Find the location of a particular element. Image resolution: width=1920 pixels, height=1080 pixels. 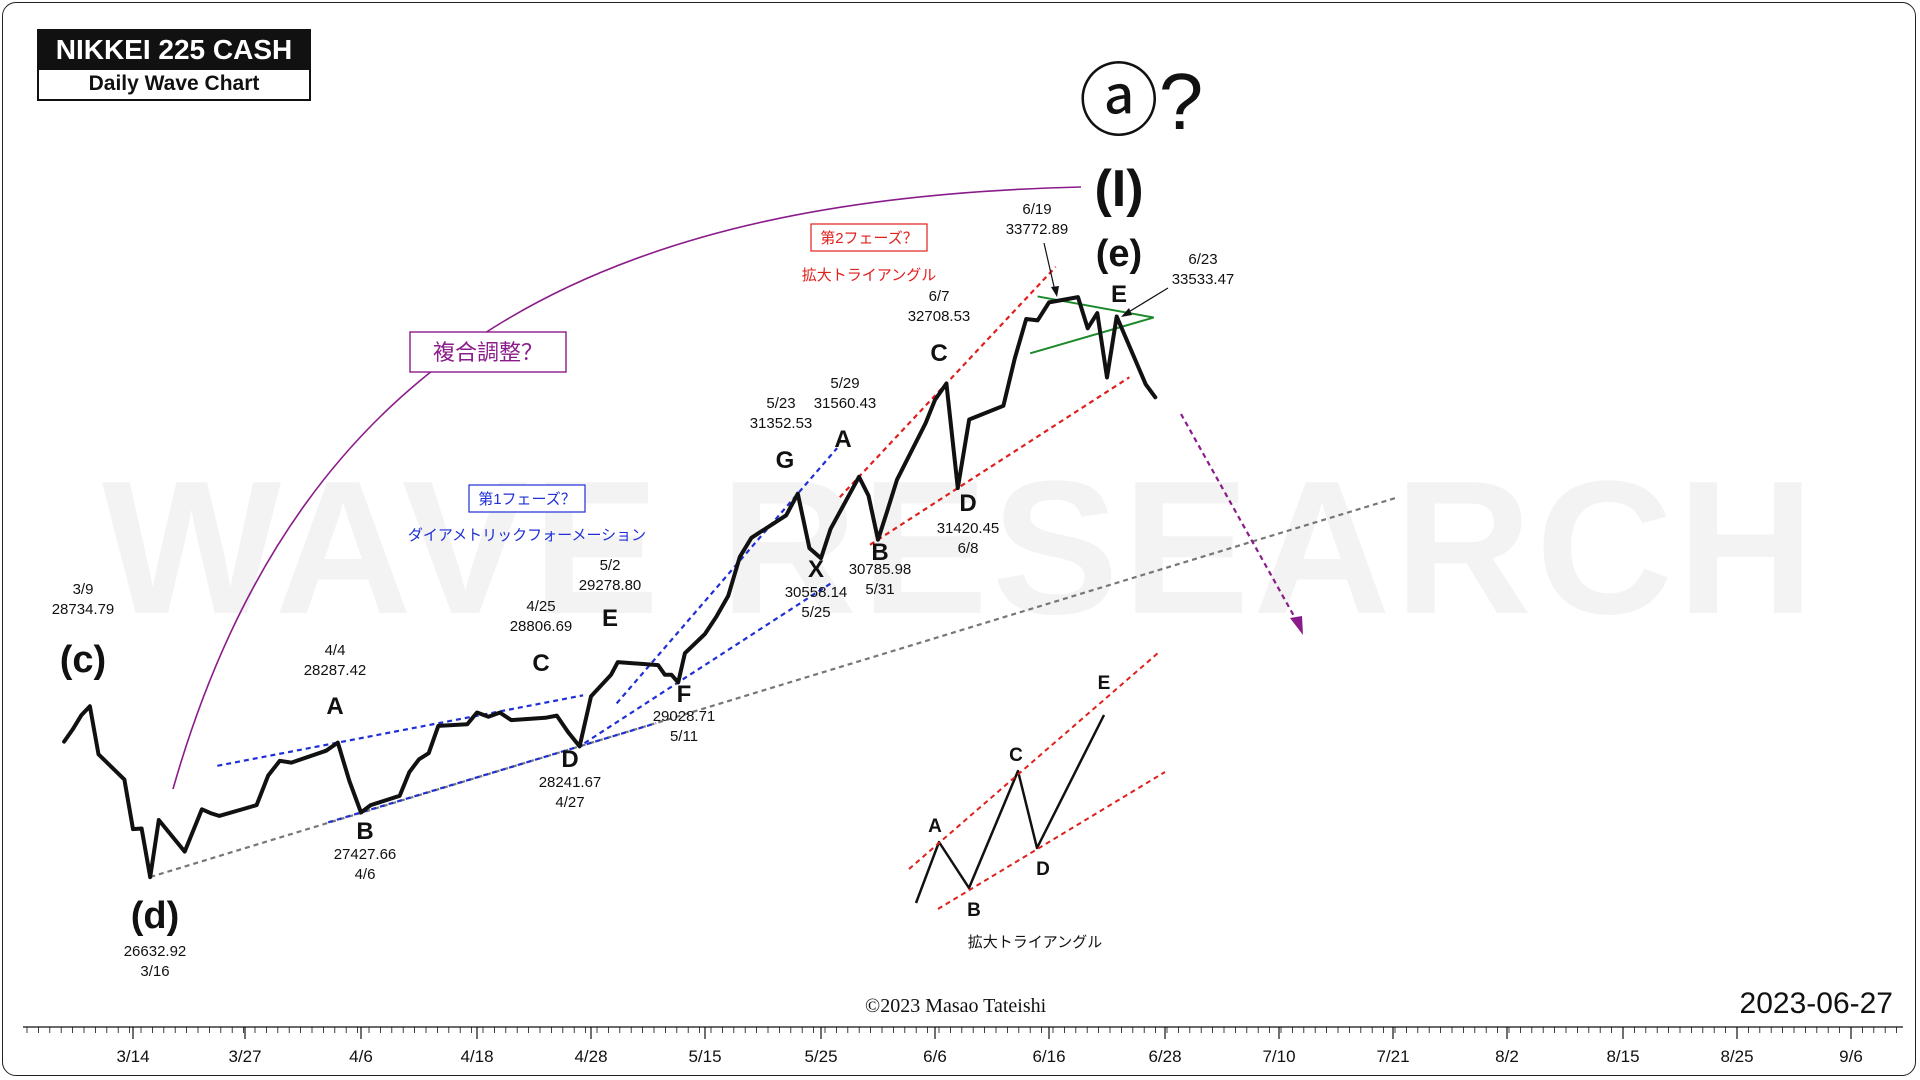

label-value: 29028.71 is located at coordinates (684, 716).